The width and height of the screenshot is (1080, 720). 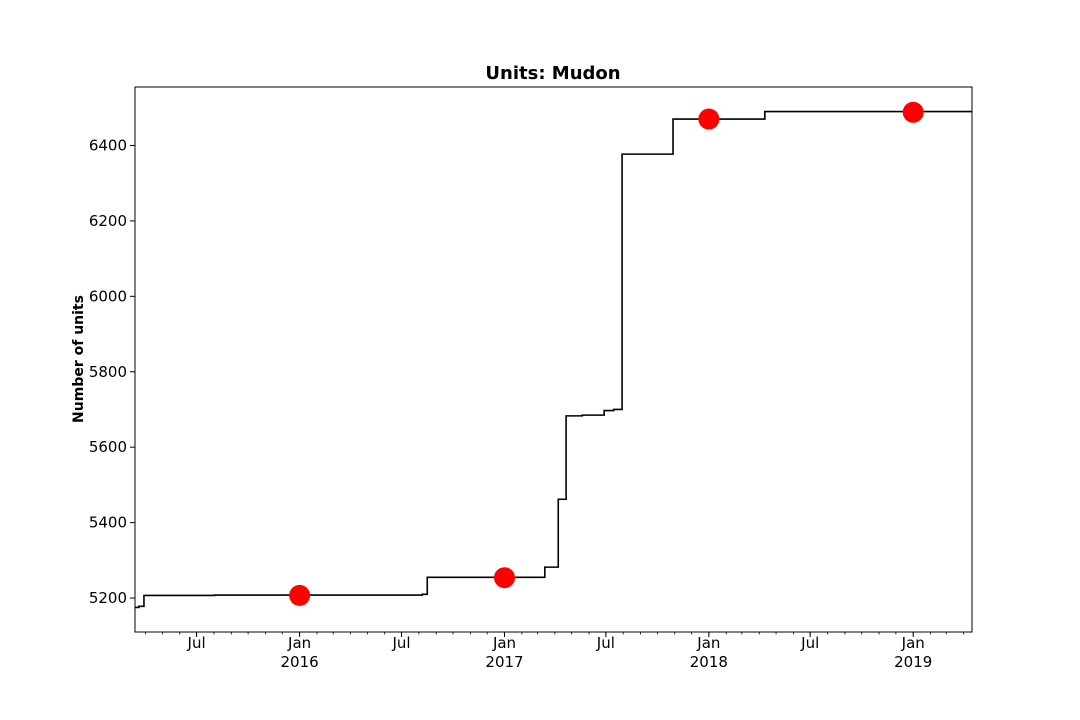 What do you see at coordinates (108, 598) in the screenshot?
I see `y-tick-label: 5200` at bounding box center [108, 598].